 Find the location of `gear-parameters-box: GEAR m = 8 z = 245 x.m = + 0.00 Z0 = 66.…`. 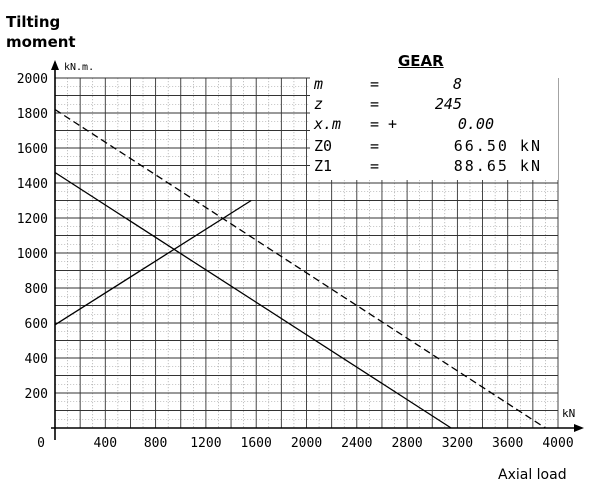

gear-parameters-box: GEAR m = 8 z = 245 x.m = + 0.00 Z0 = 66.… is located at coordinates (434, 116).